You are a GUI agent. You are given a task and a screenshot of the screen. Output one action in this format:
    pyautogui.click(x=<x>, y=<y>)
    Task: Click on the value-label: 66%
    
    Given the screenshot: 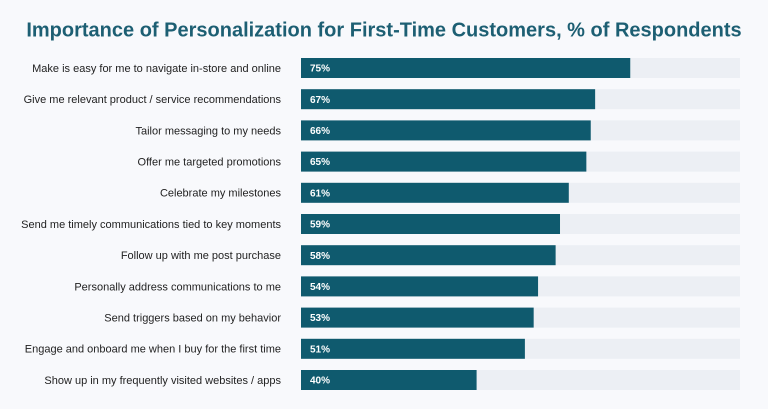 What is the action you would take?
    pyautogui.click(x=320, y=131)
    